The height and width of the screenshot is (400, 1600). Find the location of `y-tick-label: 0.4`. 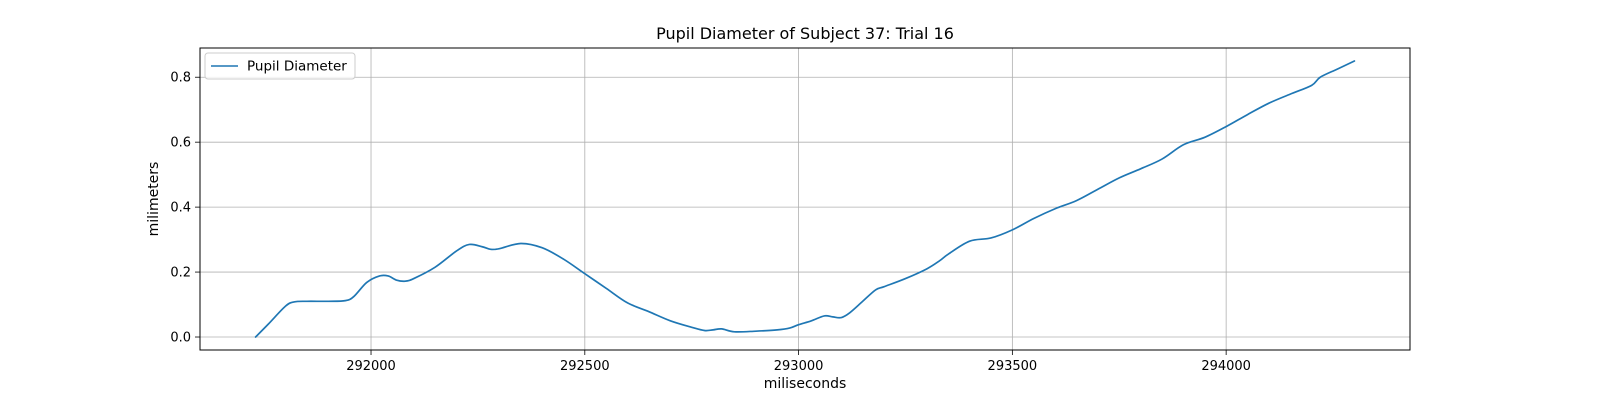

y-tick-label: 0.4 is located at coordinates (180, 208).